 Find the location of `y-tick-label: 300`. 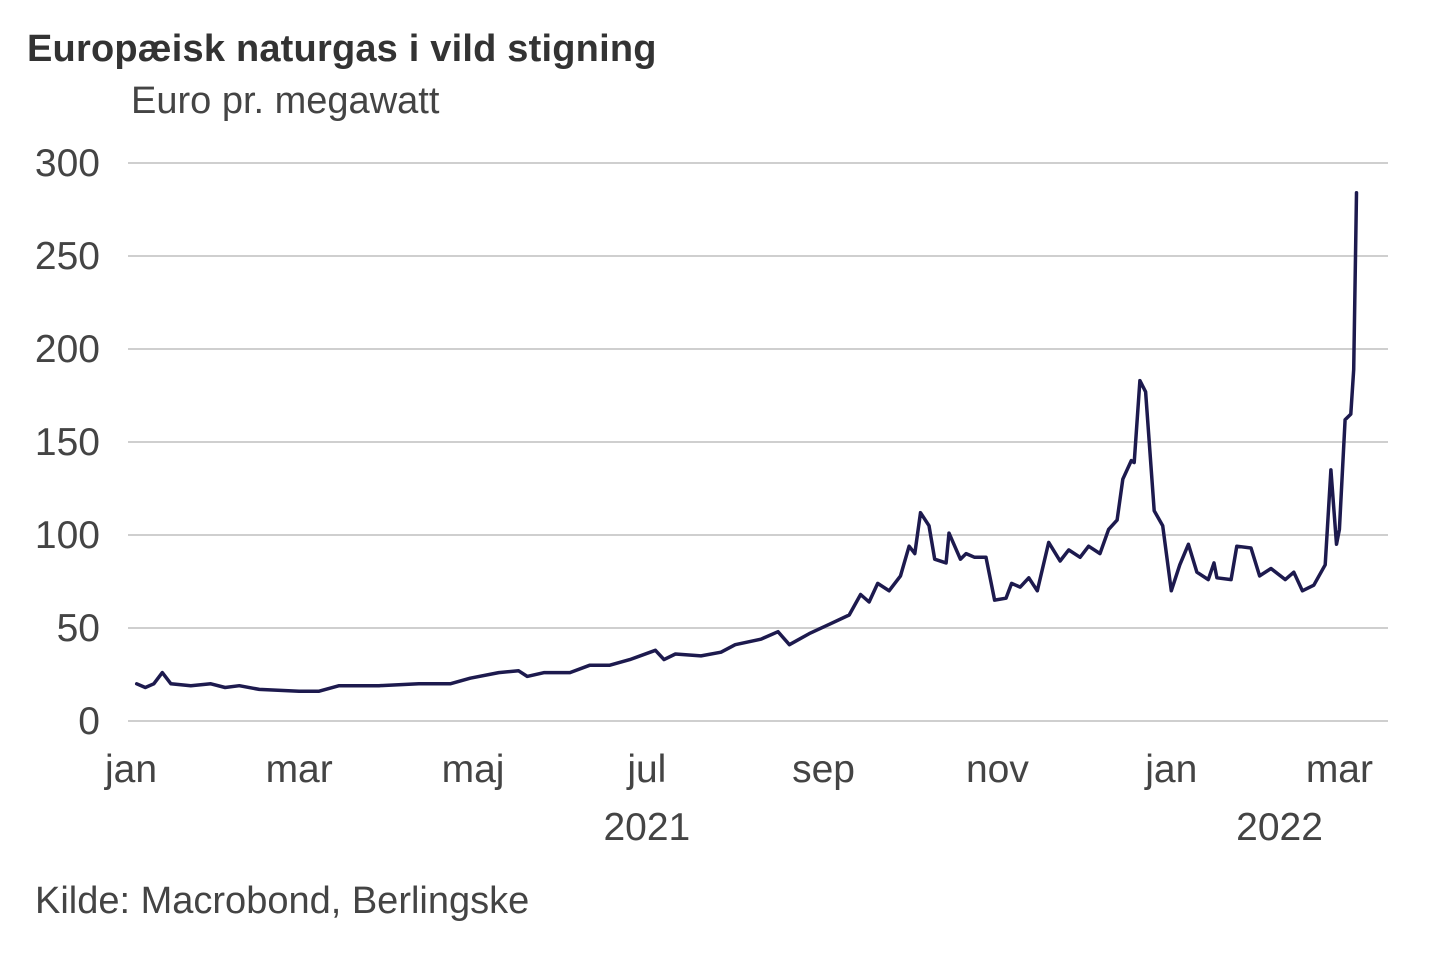

y-tick-label: 300 is located at coordinates (67, 163).